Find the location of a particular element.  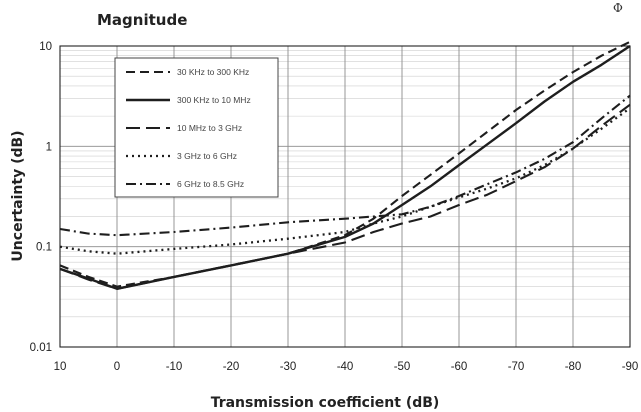

legend-label-4: 3 GHz to 6 GHz is located at coordinates (207, 156).